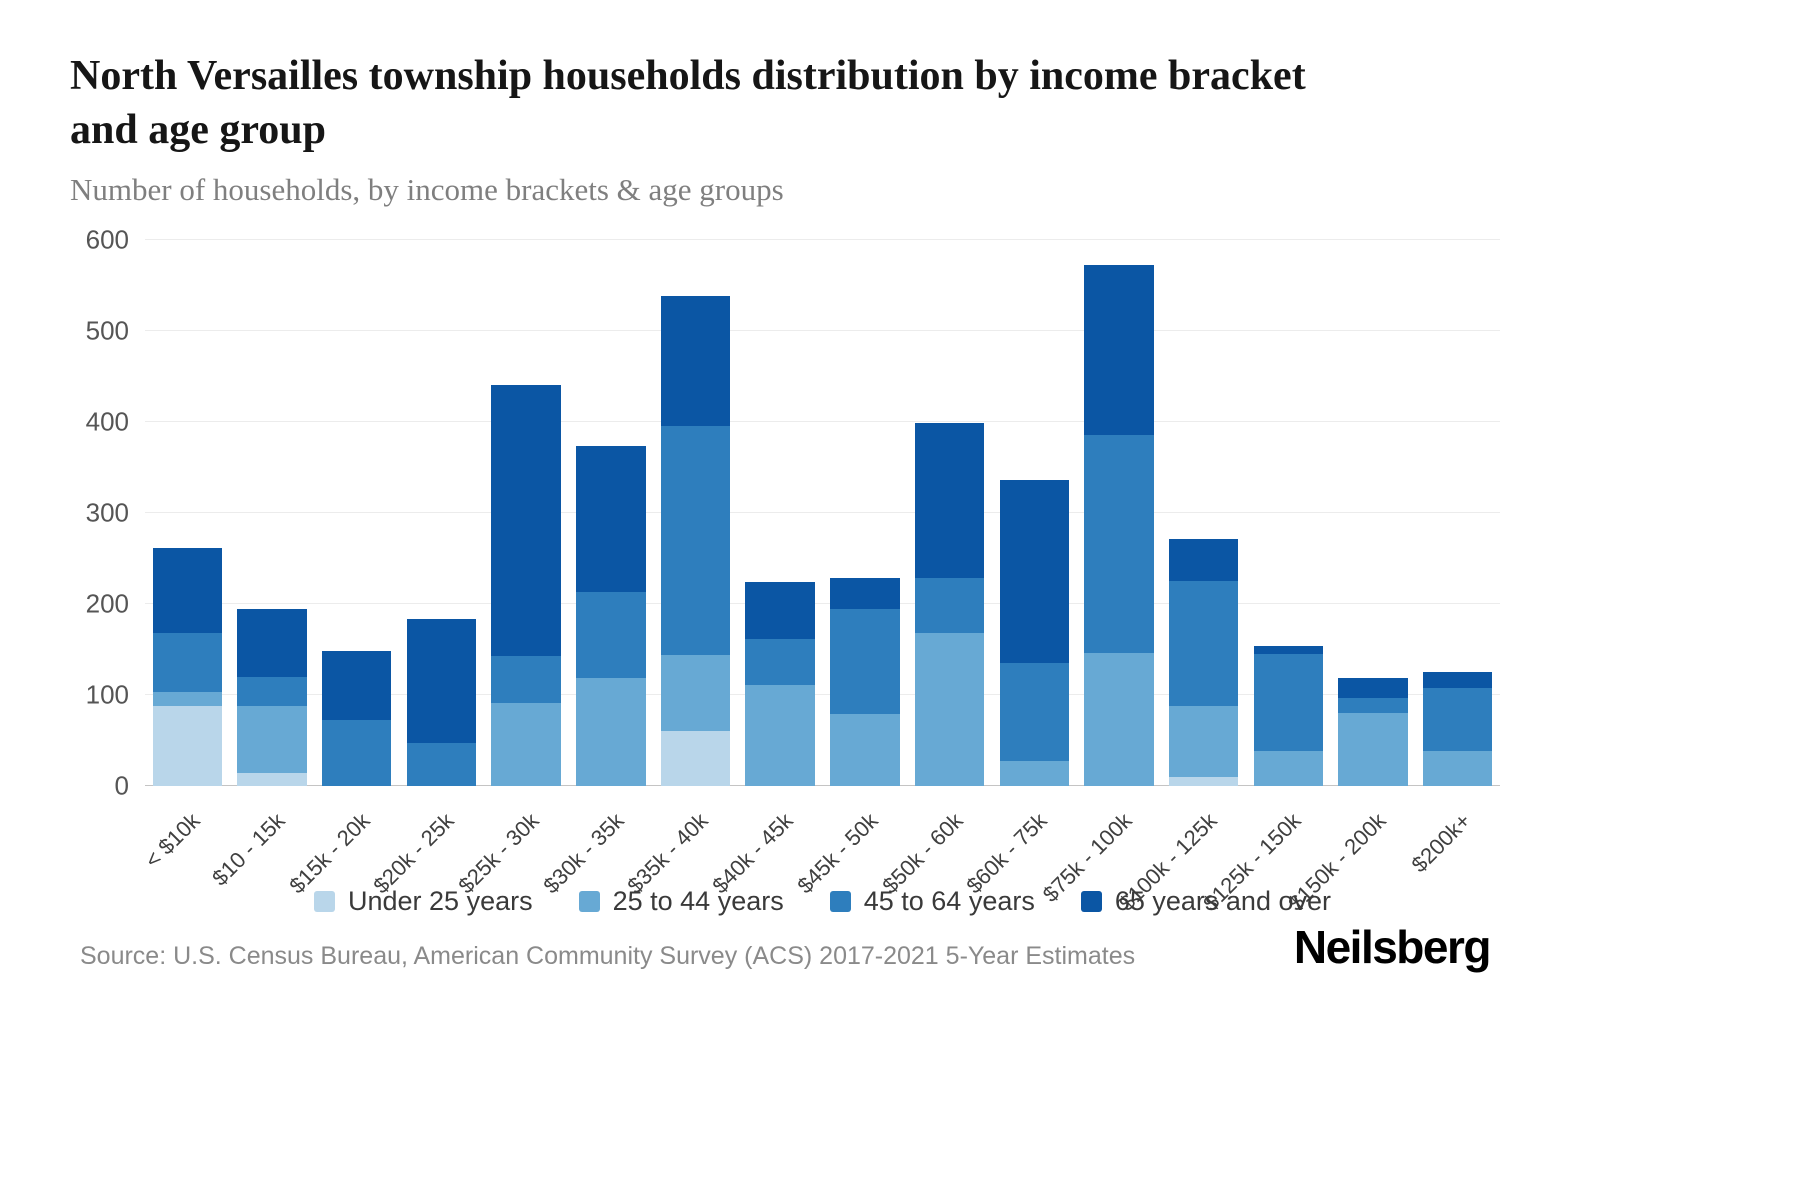  I want to click on bar-$75k - 100k, so click(1119, 513).